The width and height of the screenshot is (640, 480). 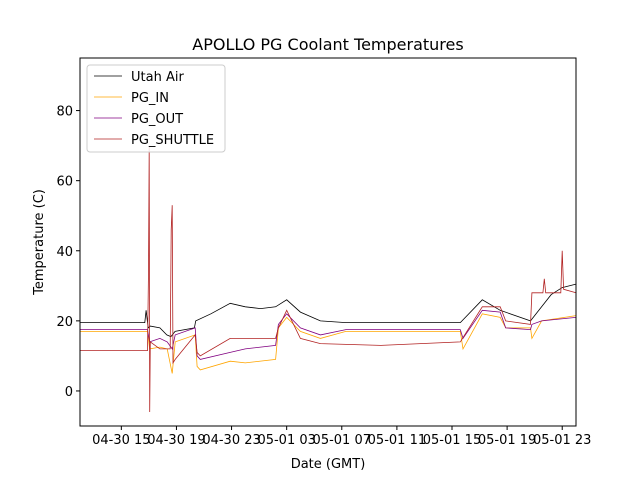 What do you see at coordinates (64, 252) in the screenshot?
I see `y-tick-label: 40` at bounding box center [64, 252].